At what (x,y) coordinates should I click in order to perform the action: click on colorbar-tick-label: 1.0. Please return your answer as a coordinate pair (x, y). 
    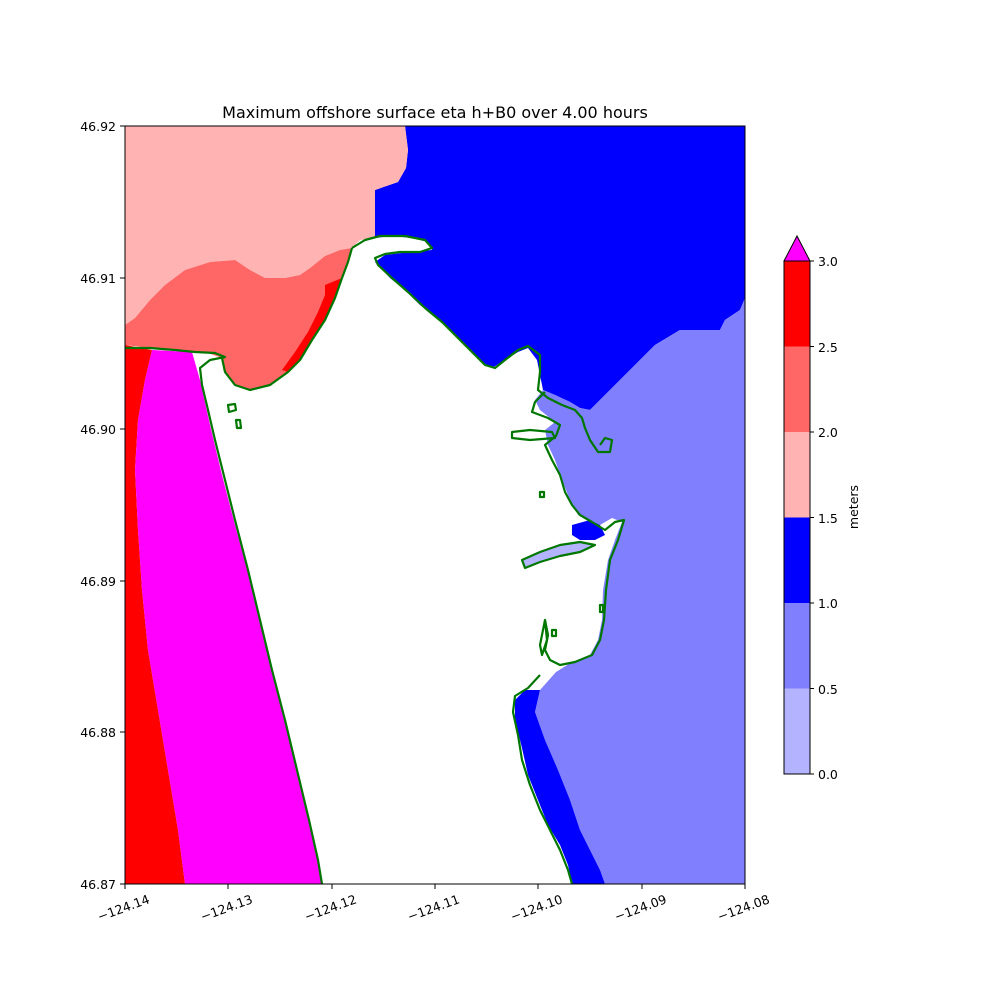
    Looking at the image, I should click on (828, 603).